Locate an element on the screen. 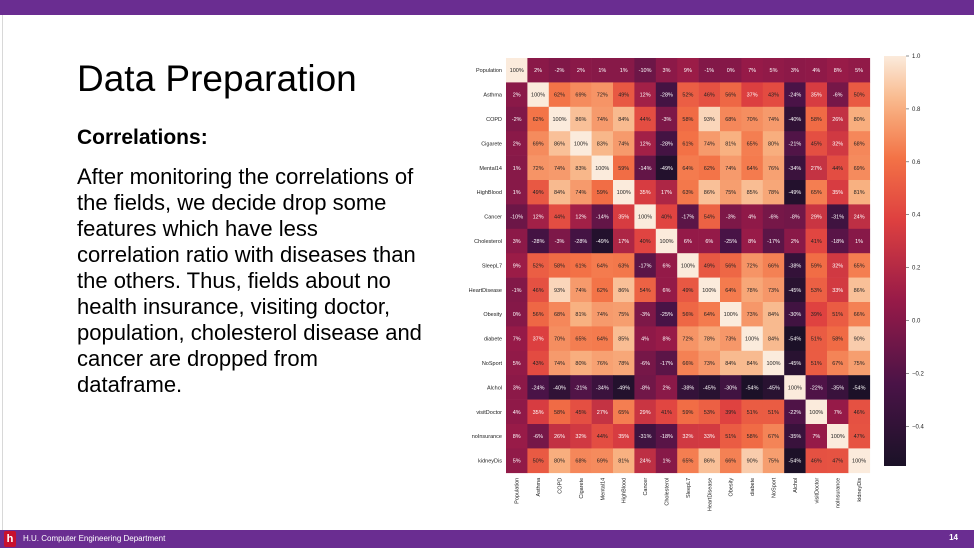 This screenshot has width=974, height=548. y-tick-label: SleepL7 is located at coordinates (492, 266).